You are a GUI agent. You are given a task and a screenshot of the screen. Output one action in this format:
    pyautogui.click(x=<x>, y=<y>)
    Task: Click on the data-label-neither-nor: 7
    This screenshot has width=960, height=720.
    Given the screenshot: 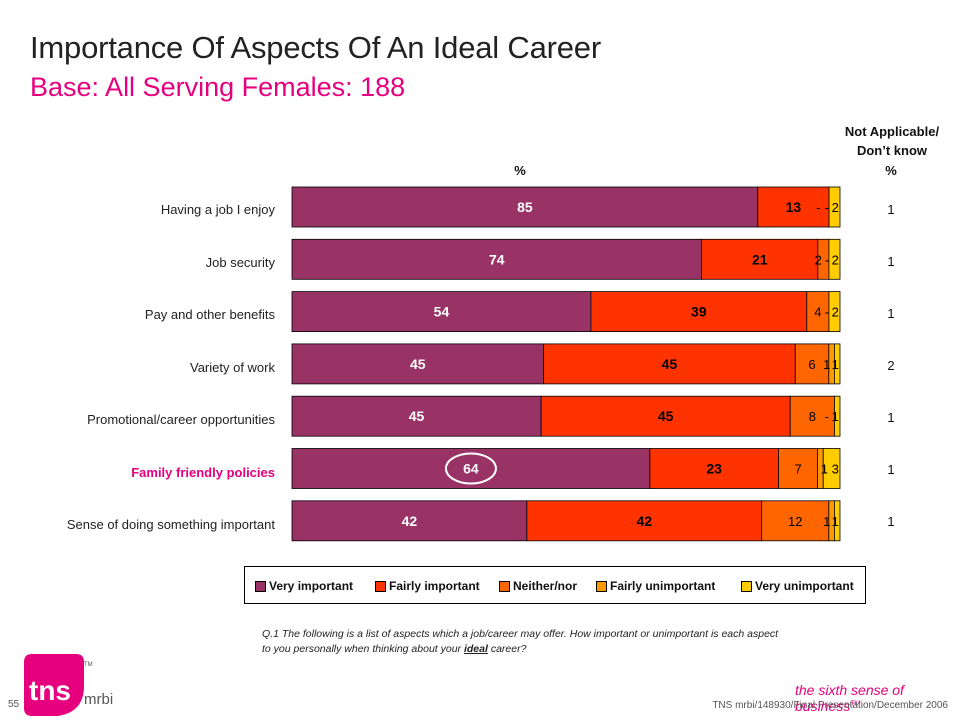 What is the action you would take?
    pyautogui.click(x=797, y=469)
    